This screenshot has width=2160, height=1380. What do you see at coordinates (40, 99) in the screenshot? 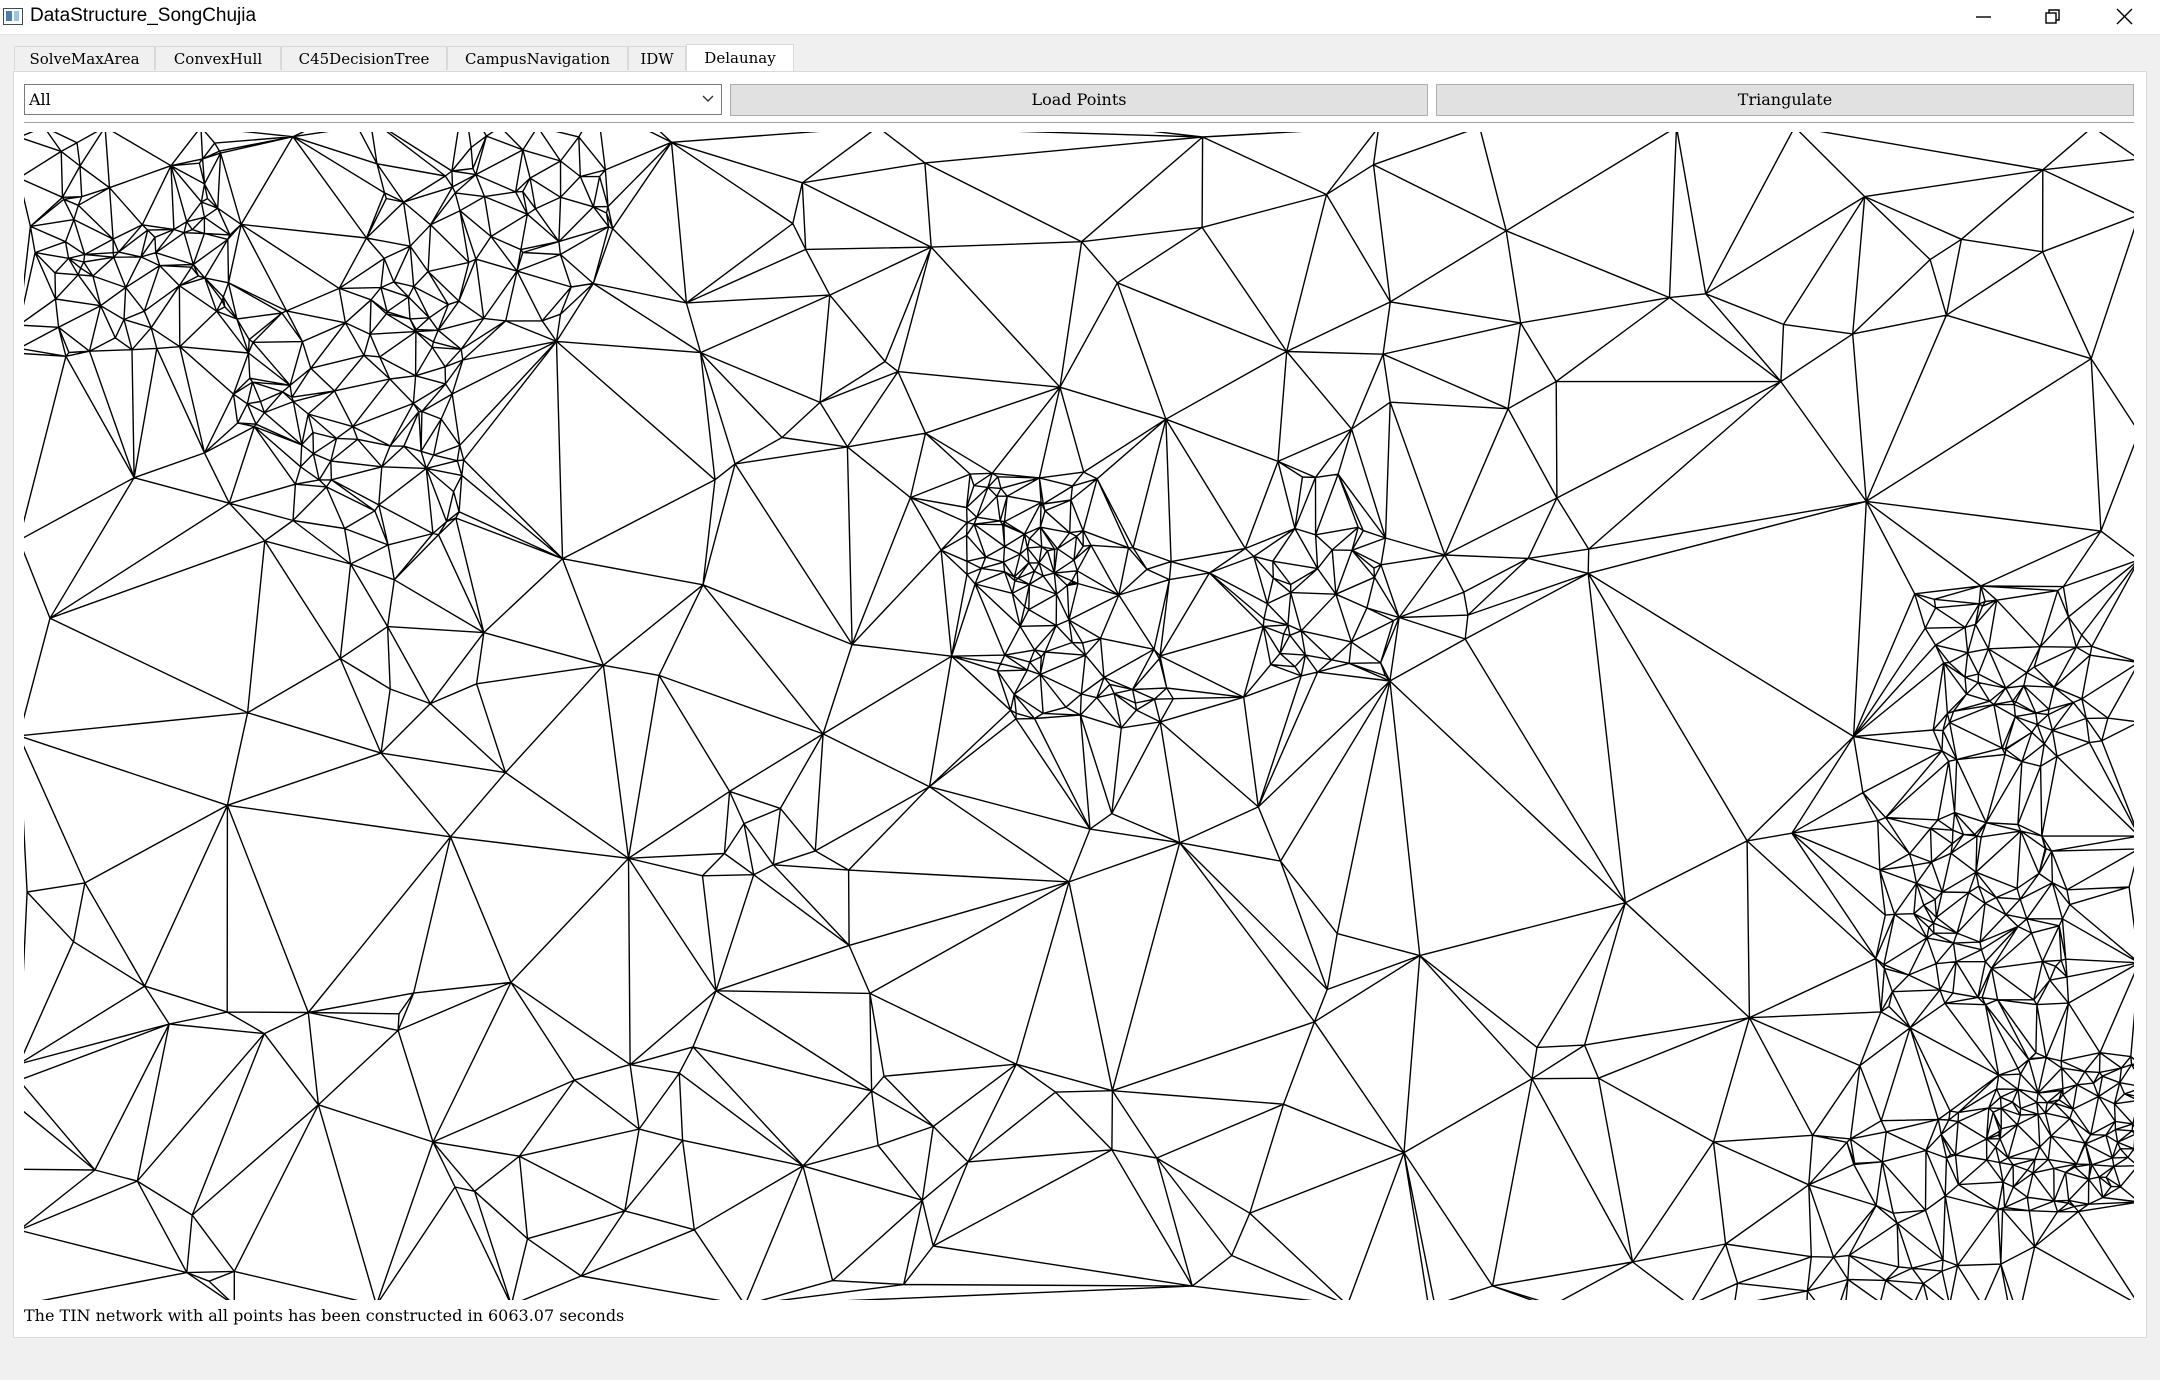
I see `point-set-value: All` at bounding box center [40, 99].